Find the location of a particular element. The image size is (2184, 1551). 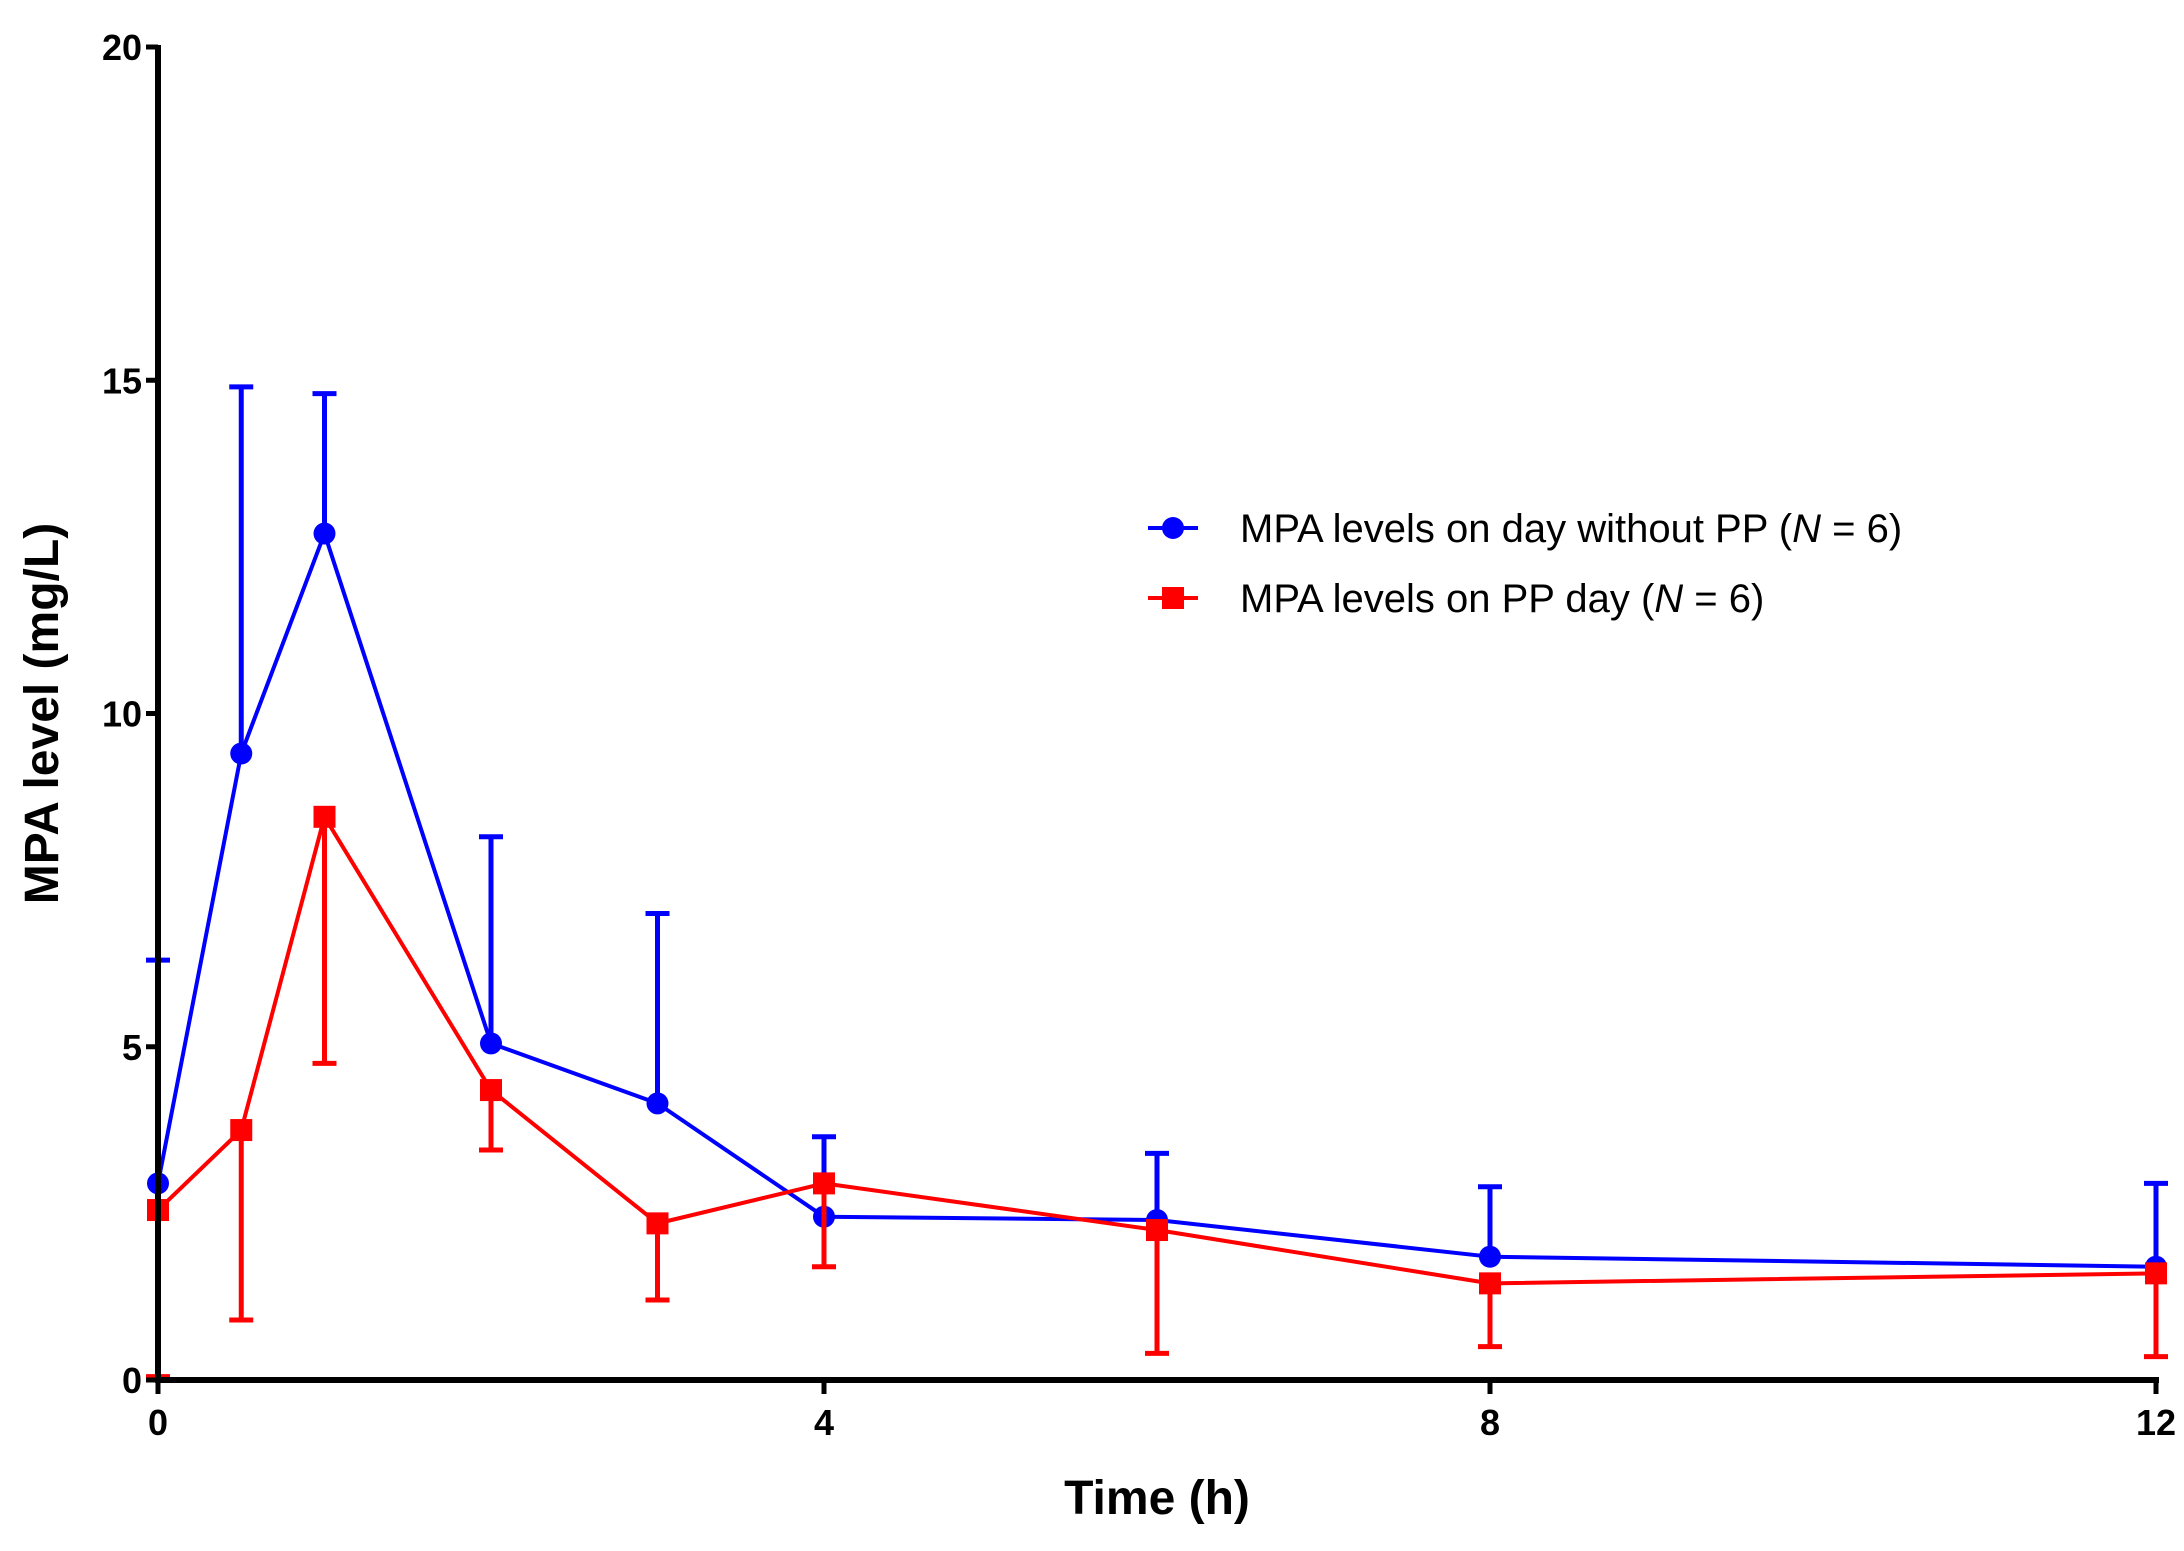

legend-label: MPA levels on day without PP (N = 6) is located at coordinates (1571, 529).